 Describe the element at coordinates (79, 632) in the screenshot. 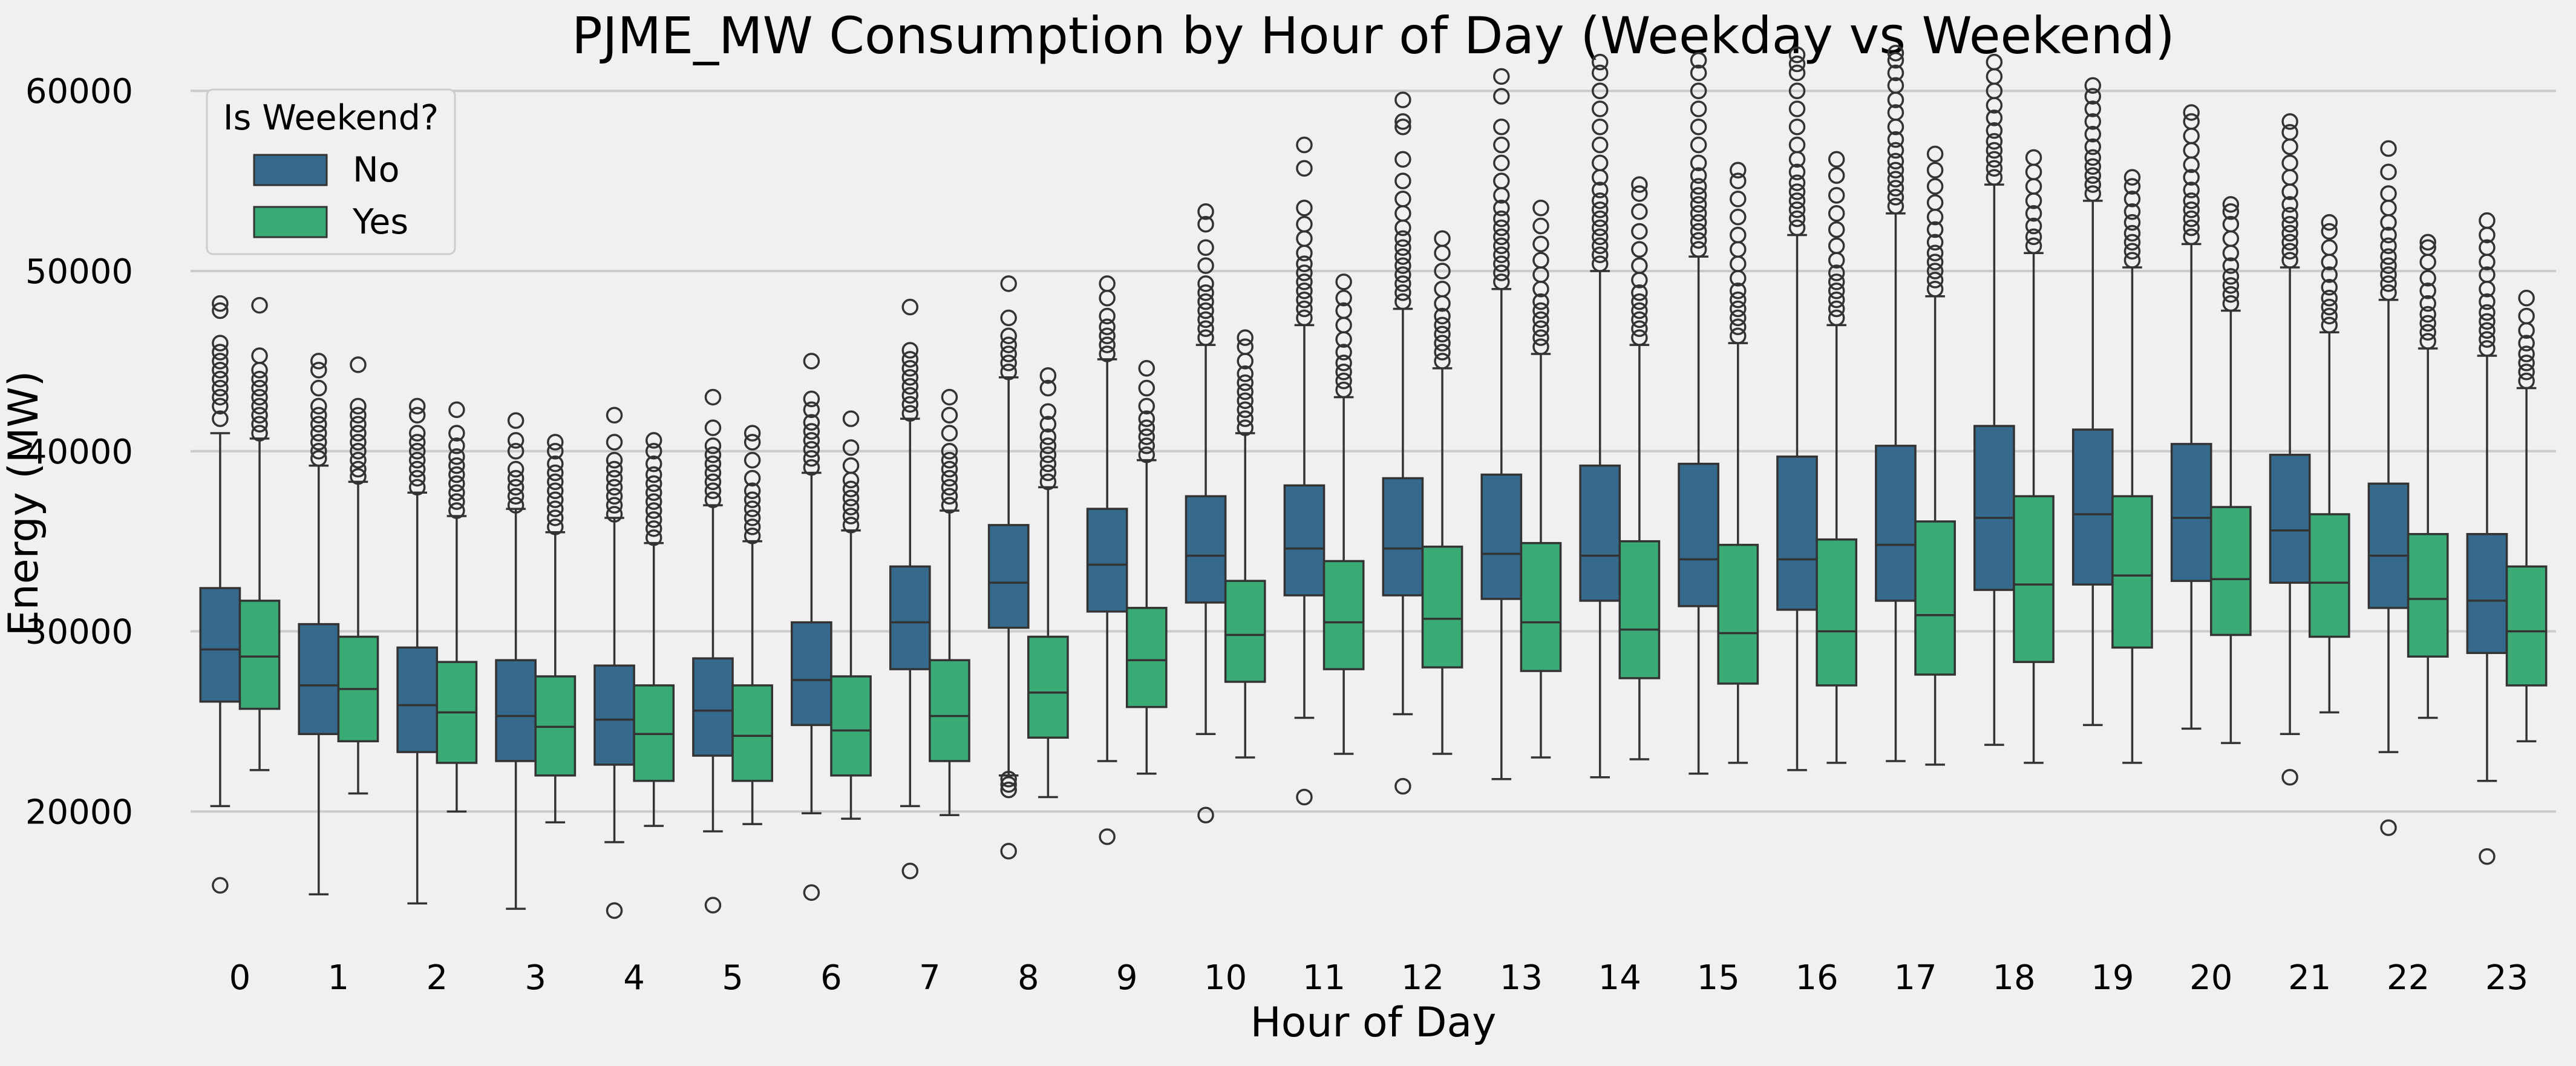

I see `y-tick-label: 30000` at that location.